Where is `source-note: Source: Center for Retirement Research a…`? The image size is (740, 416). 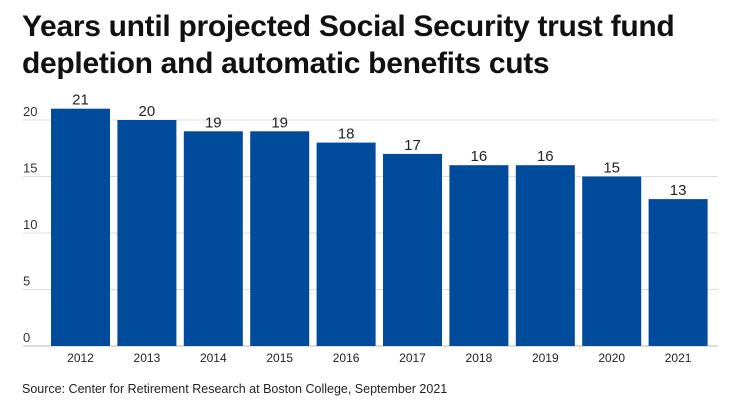 source-note: Source: Center for Retirement Research a… is located at coordinates (235, 389).